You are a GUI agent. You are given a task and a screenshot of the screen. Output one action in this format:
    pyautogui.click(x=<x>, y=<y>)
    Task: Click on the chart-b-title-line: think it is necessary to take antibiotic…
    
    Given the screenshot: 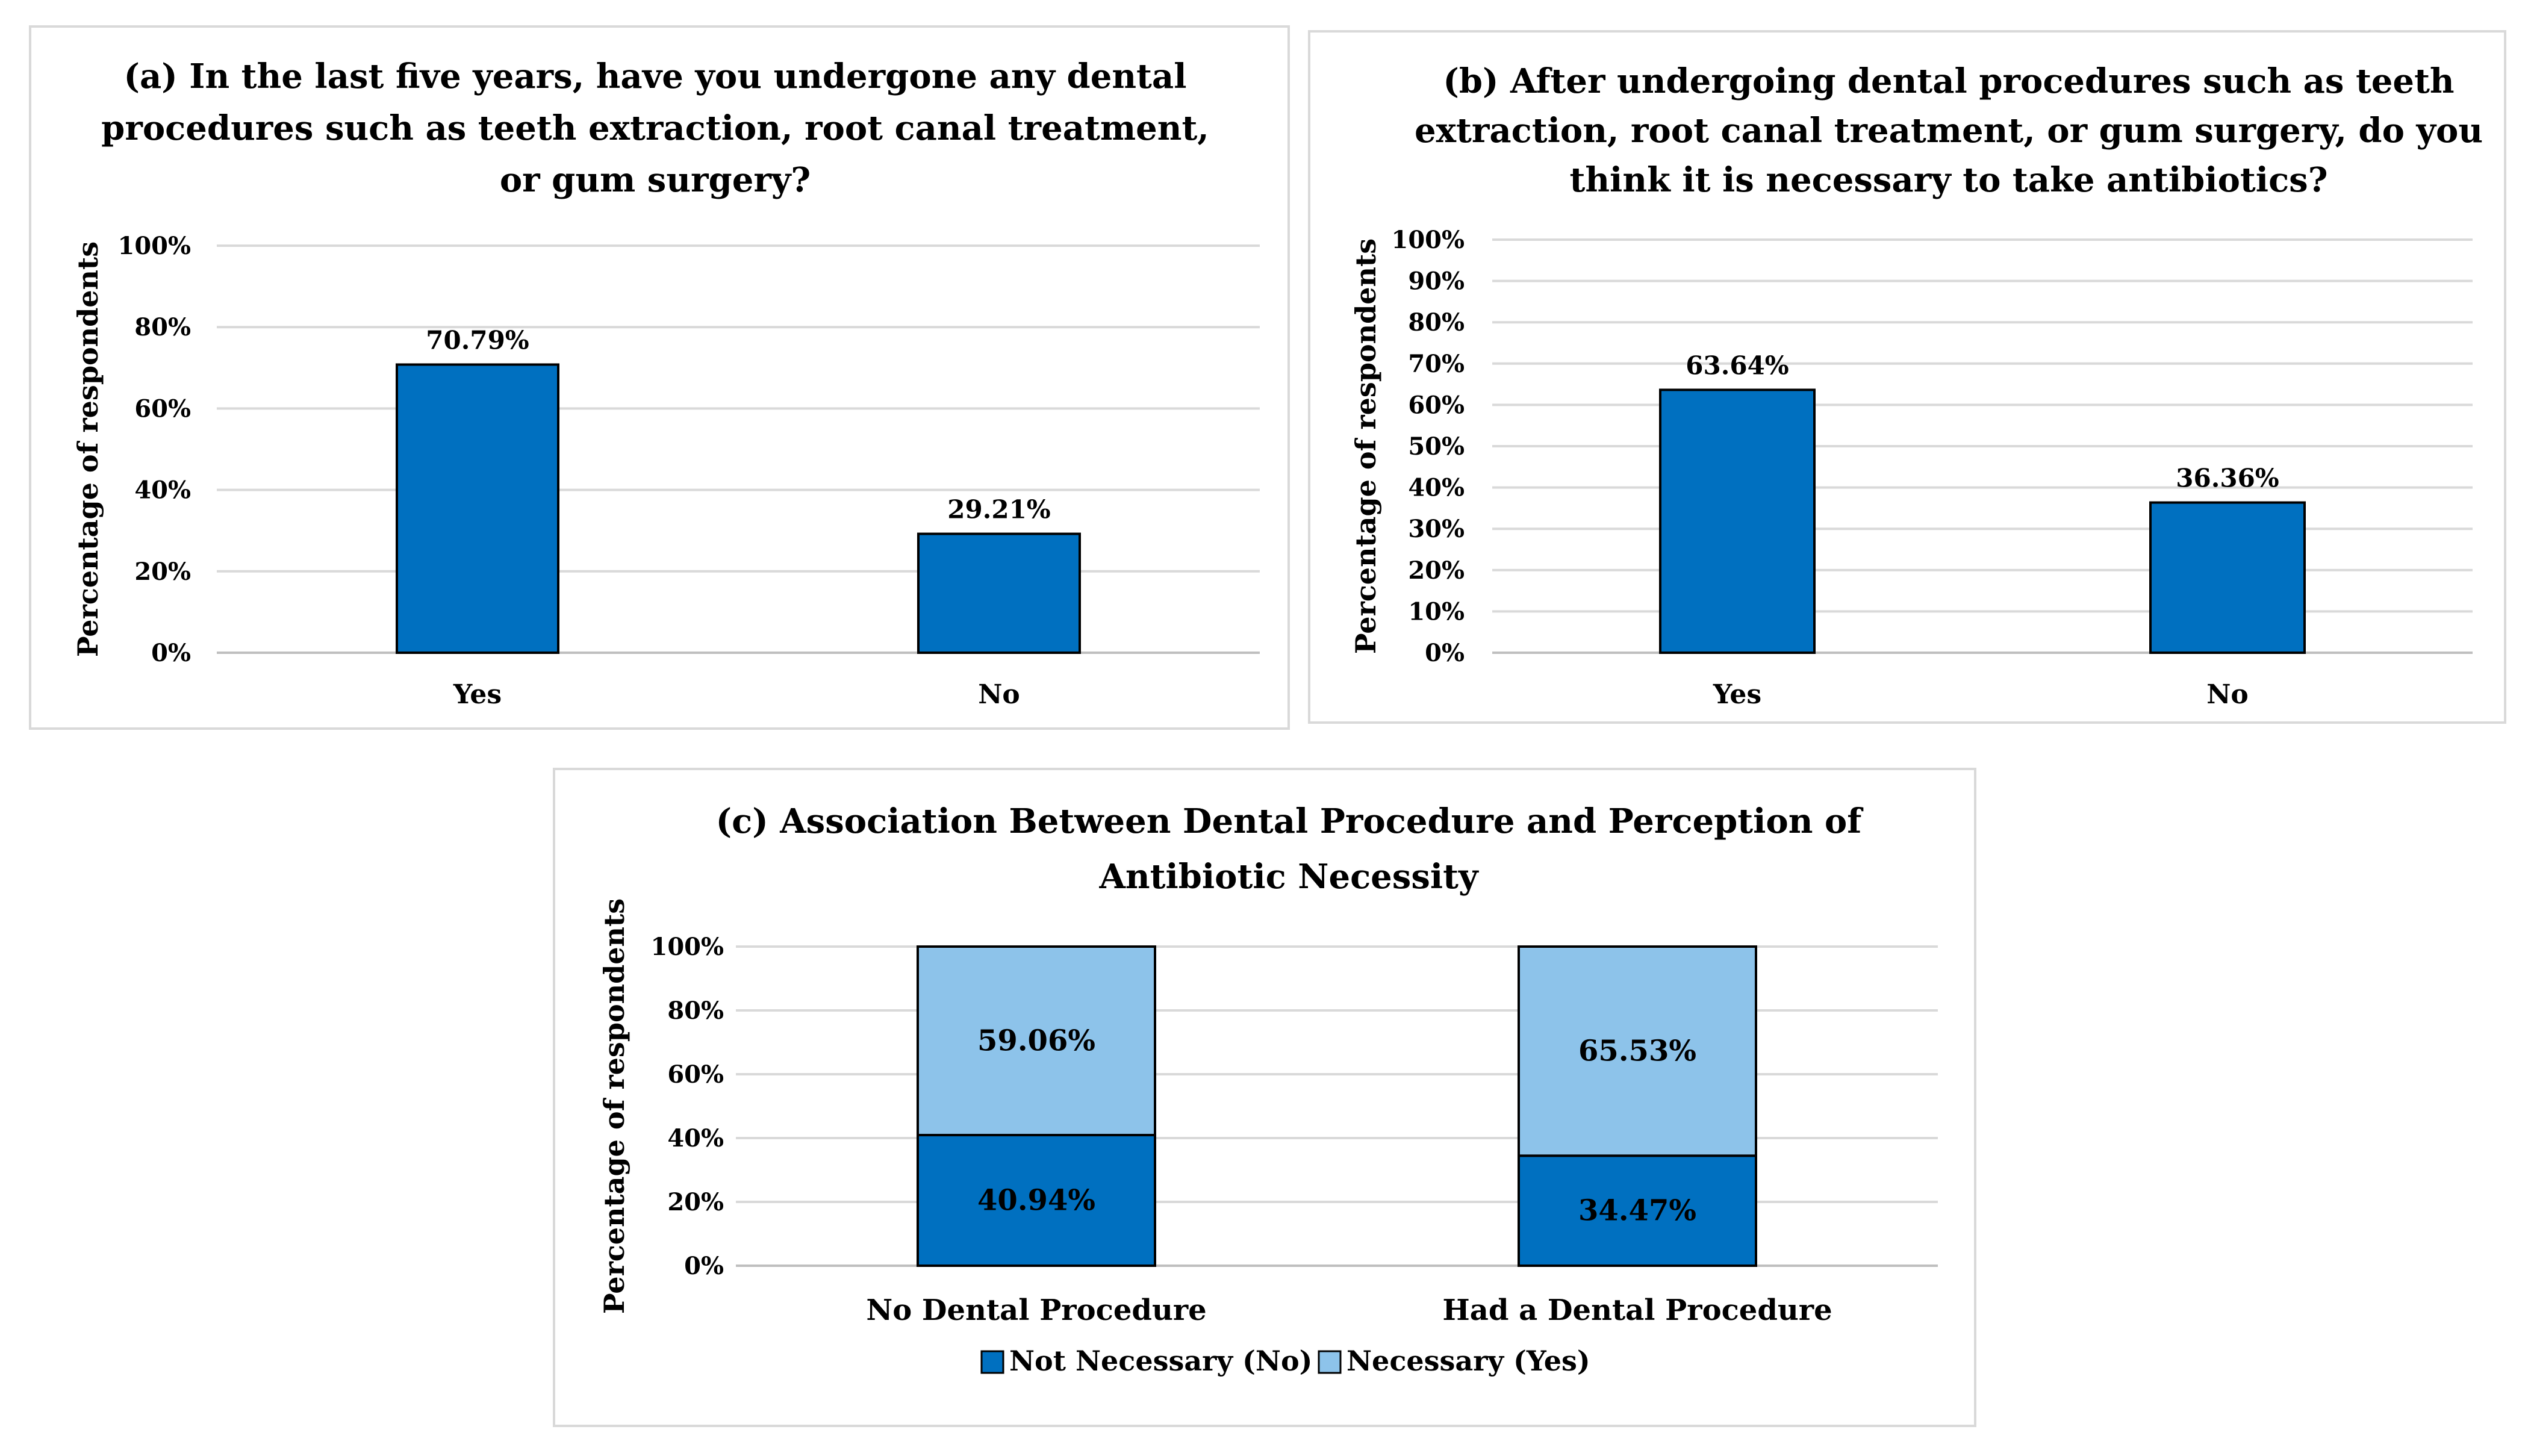 What is the action you would take?
    pyautogui.click(x=1948, y=180)
    